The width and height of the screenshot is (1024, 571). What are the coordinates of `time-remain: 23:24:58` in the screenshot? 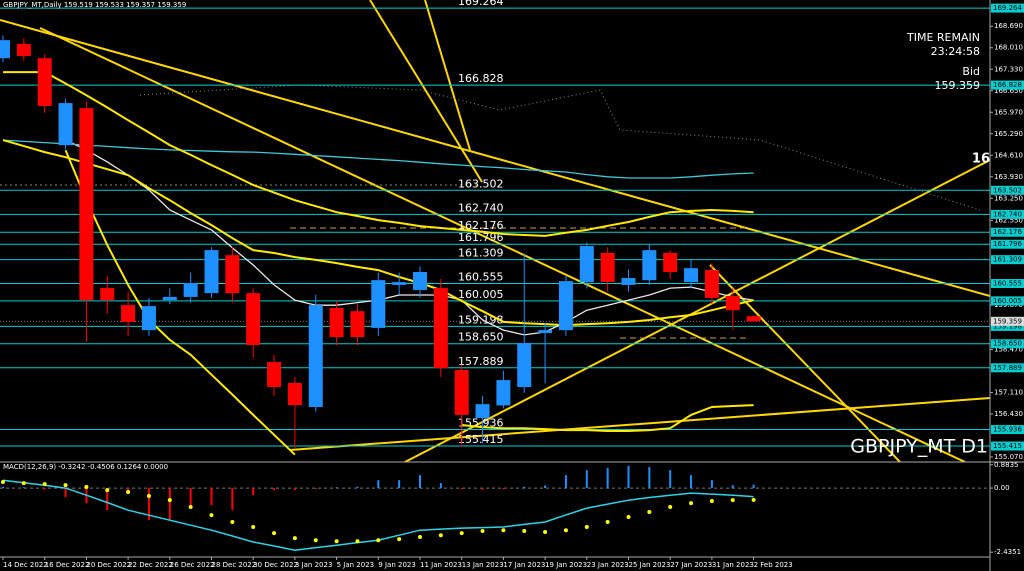 It's located at (955, 51).